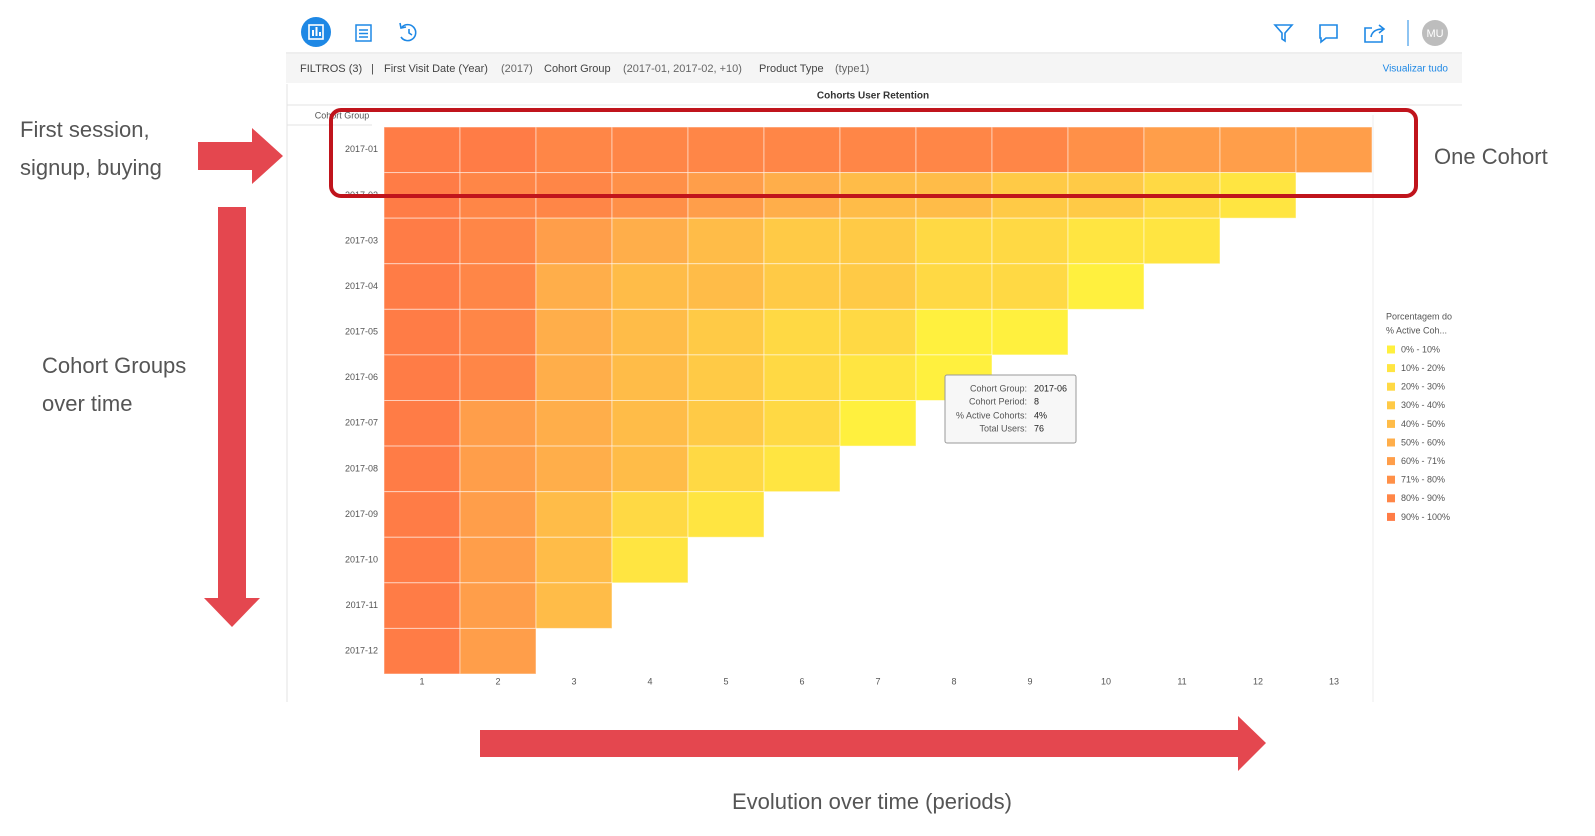  What do you see at coordinates (1029, 681) in the screenshot?
I see `column-label: 9` at bounding box center [1029, 681].